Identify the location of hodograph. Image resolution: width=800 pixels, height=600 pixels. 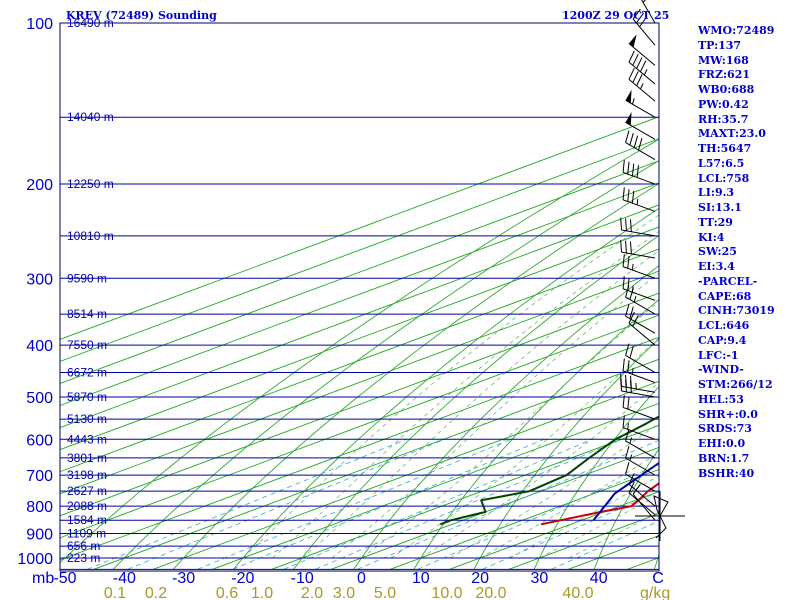
(660, 516).